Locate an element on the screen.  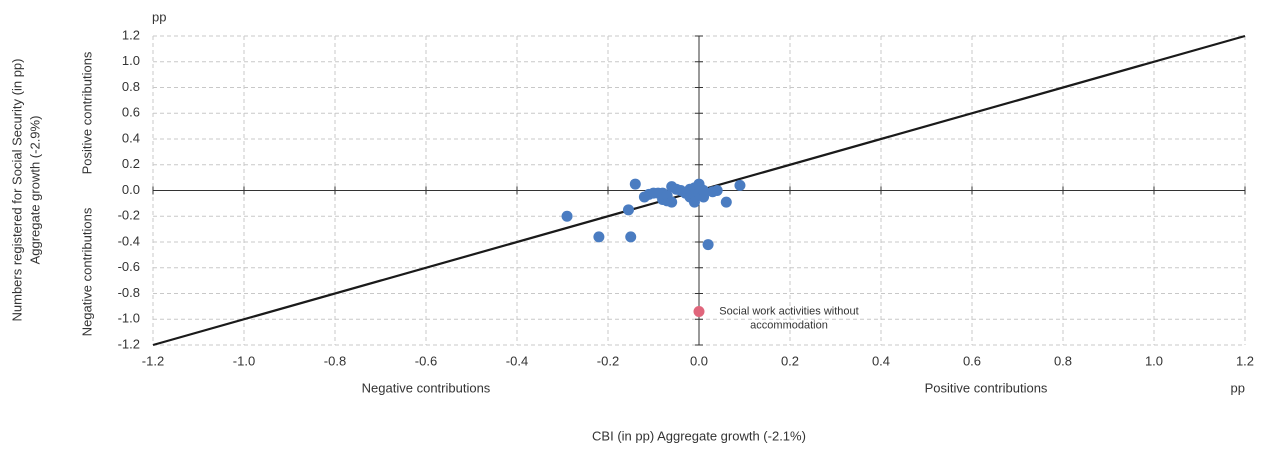
x-unit: pp is located at coordinates (1238, 387).